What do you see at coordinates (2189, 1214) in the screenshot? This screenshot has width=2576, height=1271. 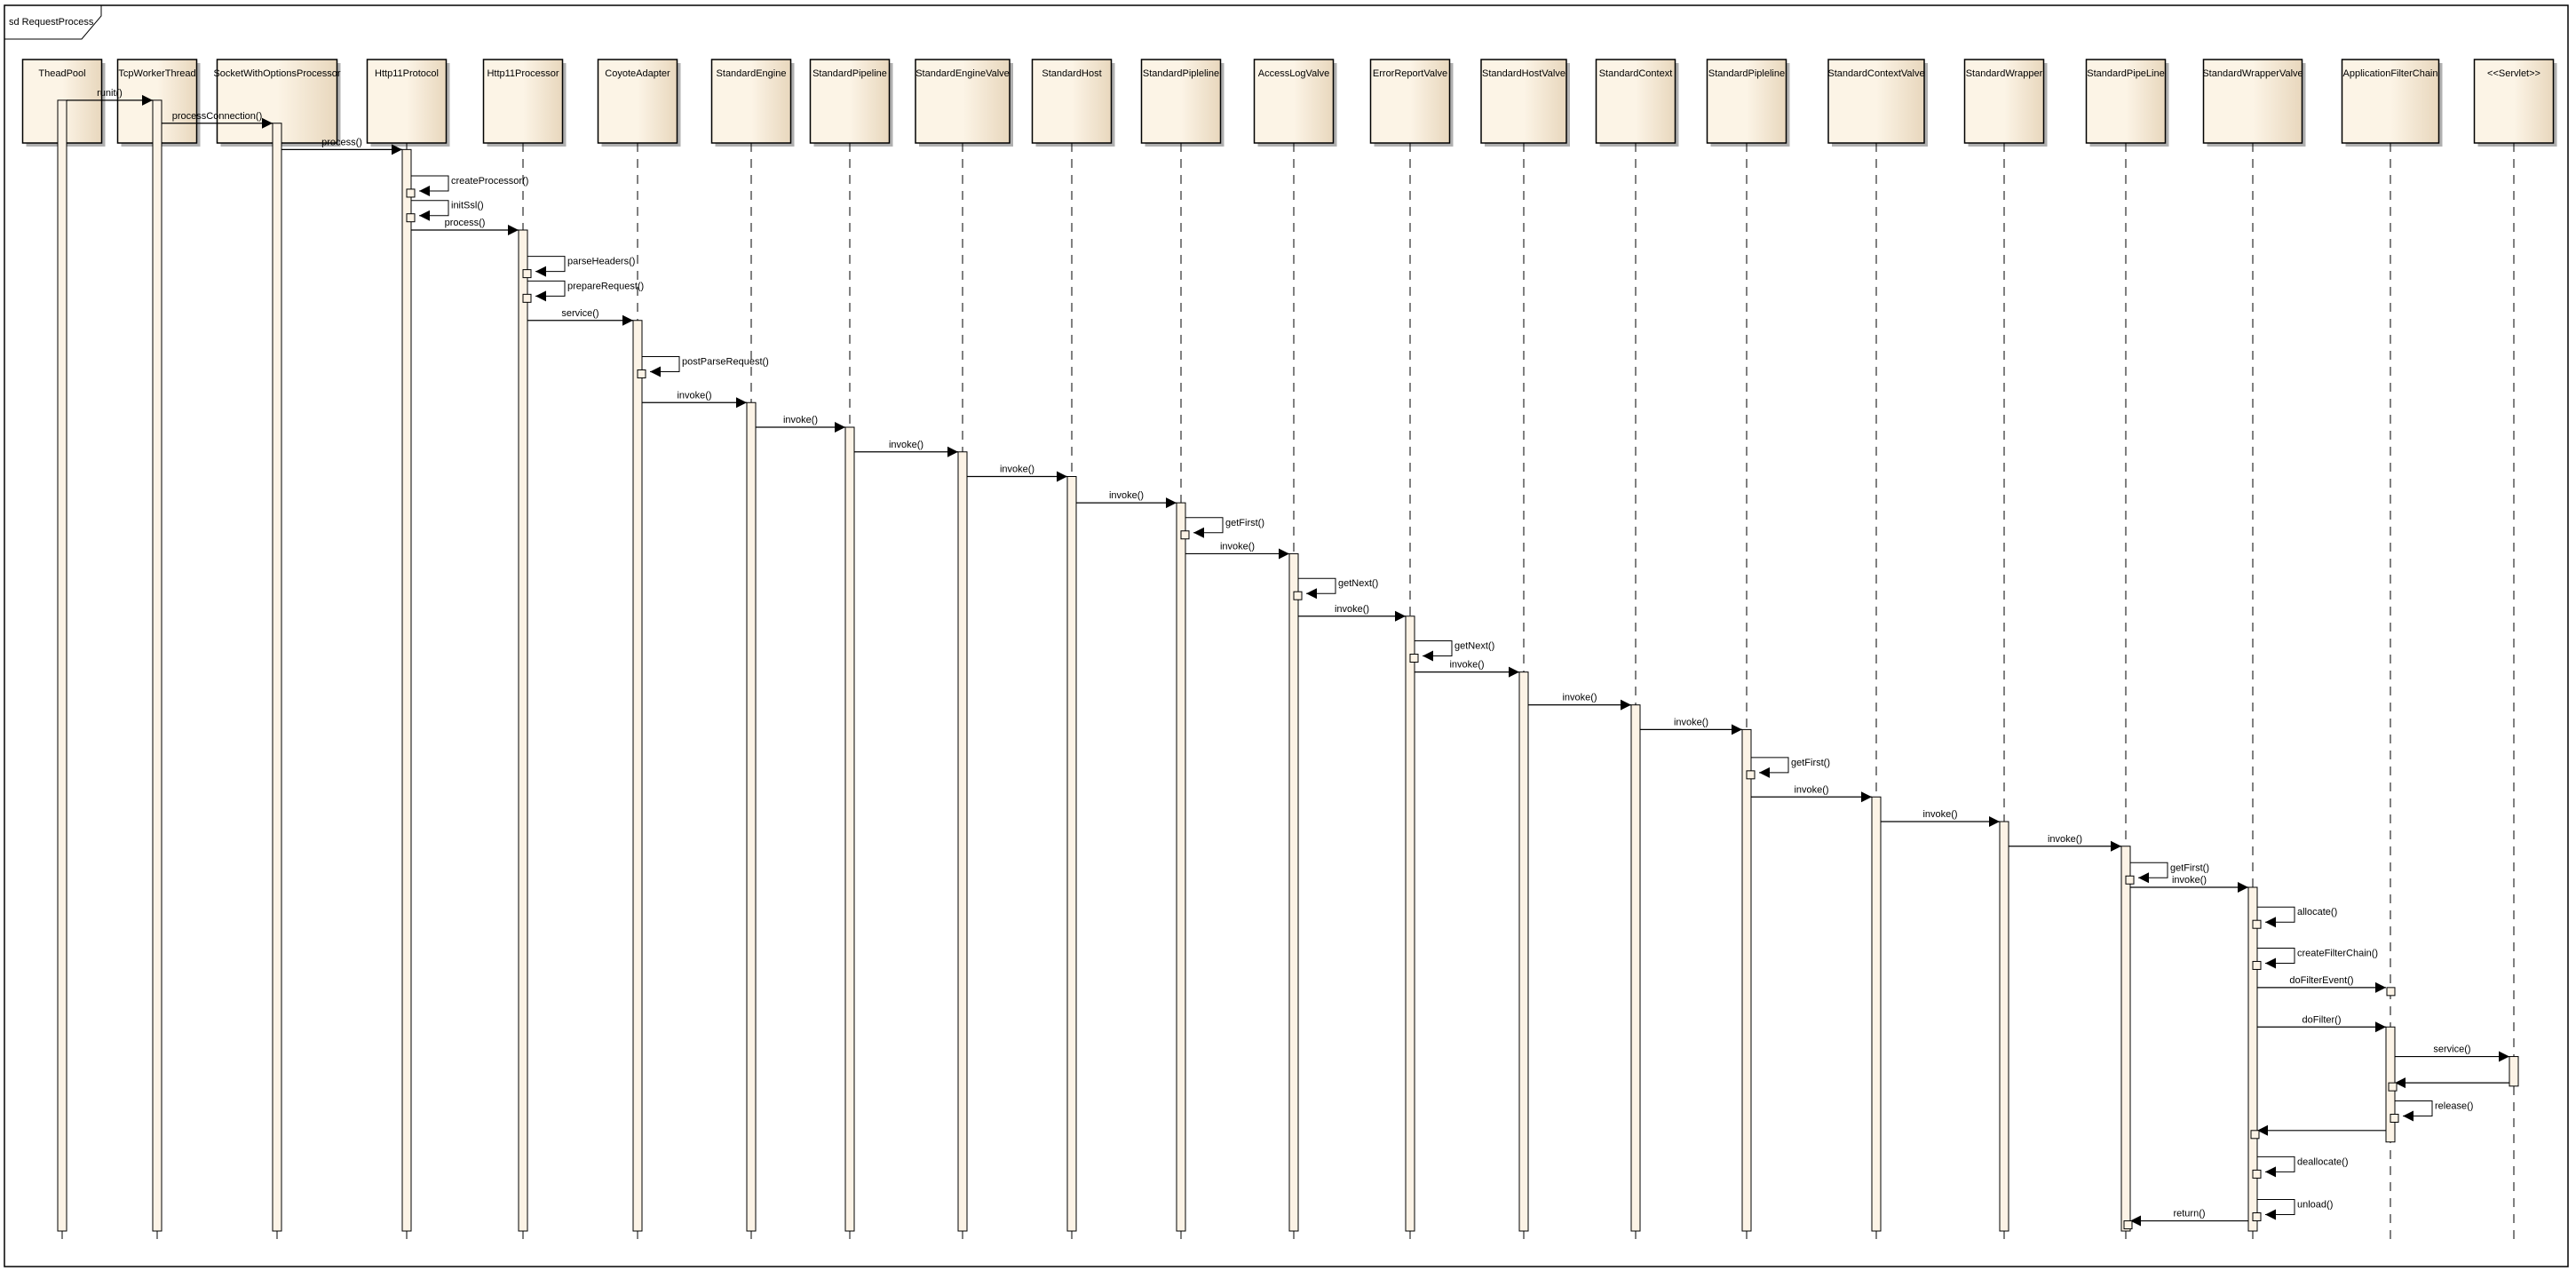 I see `message-label: return()` at bounding box center [2189, 1214].